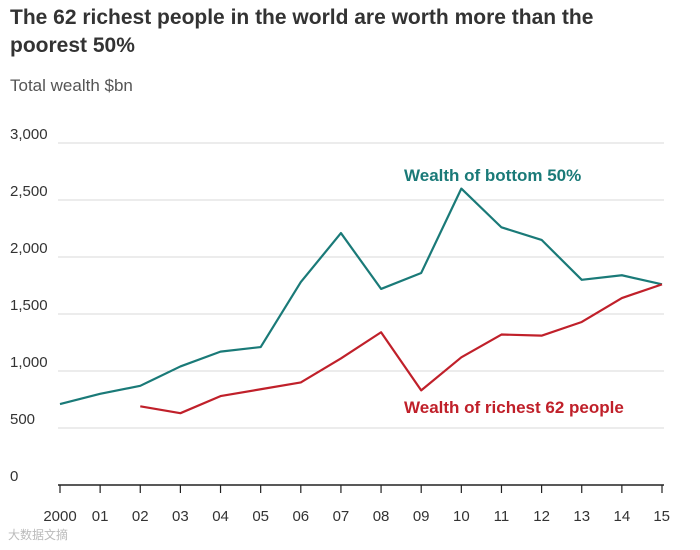 The height and width of the screenshot is (550, 700). Describe the element at coordinates (29, 134) in the screenshot. I see `y-tick-label: 3,000` at that location.